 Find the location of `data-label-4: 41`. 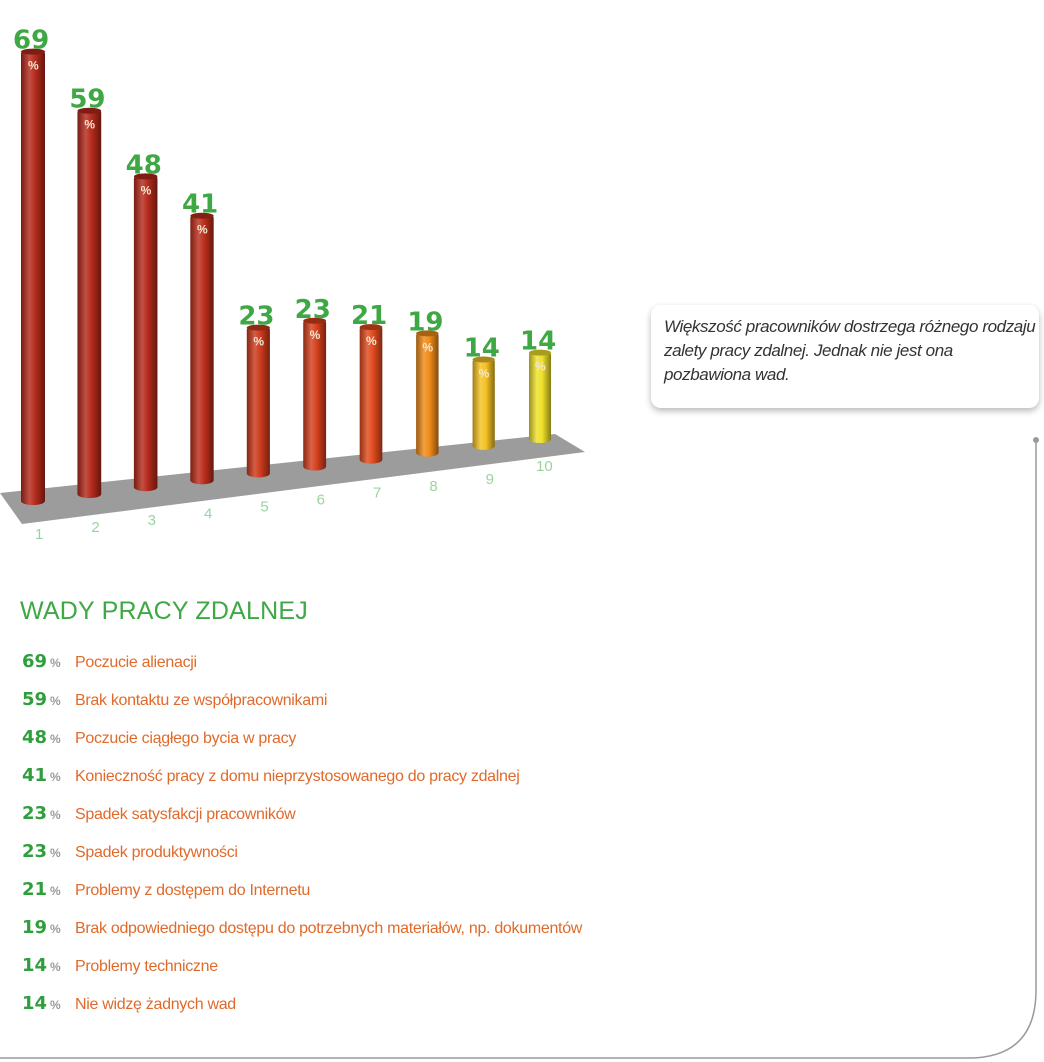

data-label-4: 41 is located at coordinates (200, 205).